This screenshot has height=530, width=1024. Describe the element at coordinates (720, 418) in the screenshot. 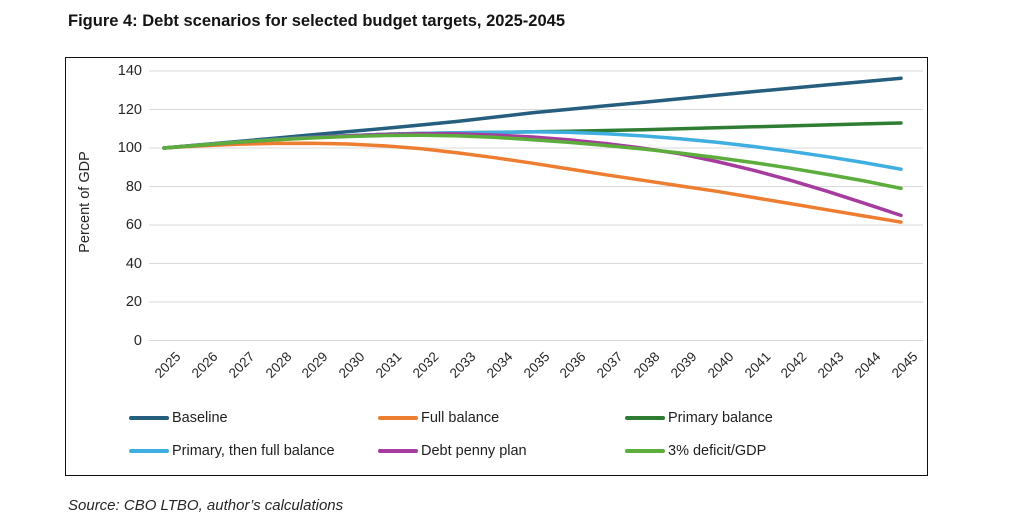

I see `legend-label-primary-balance: Primary balance` at that location.